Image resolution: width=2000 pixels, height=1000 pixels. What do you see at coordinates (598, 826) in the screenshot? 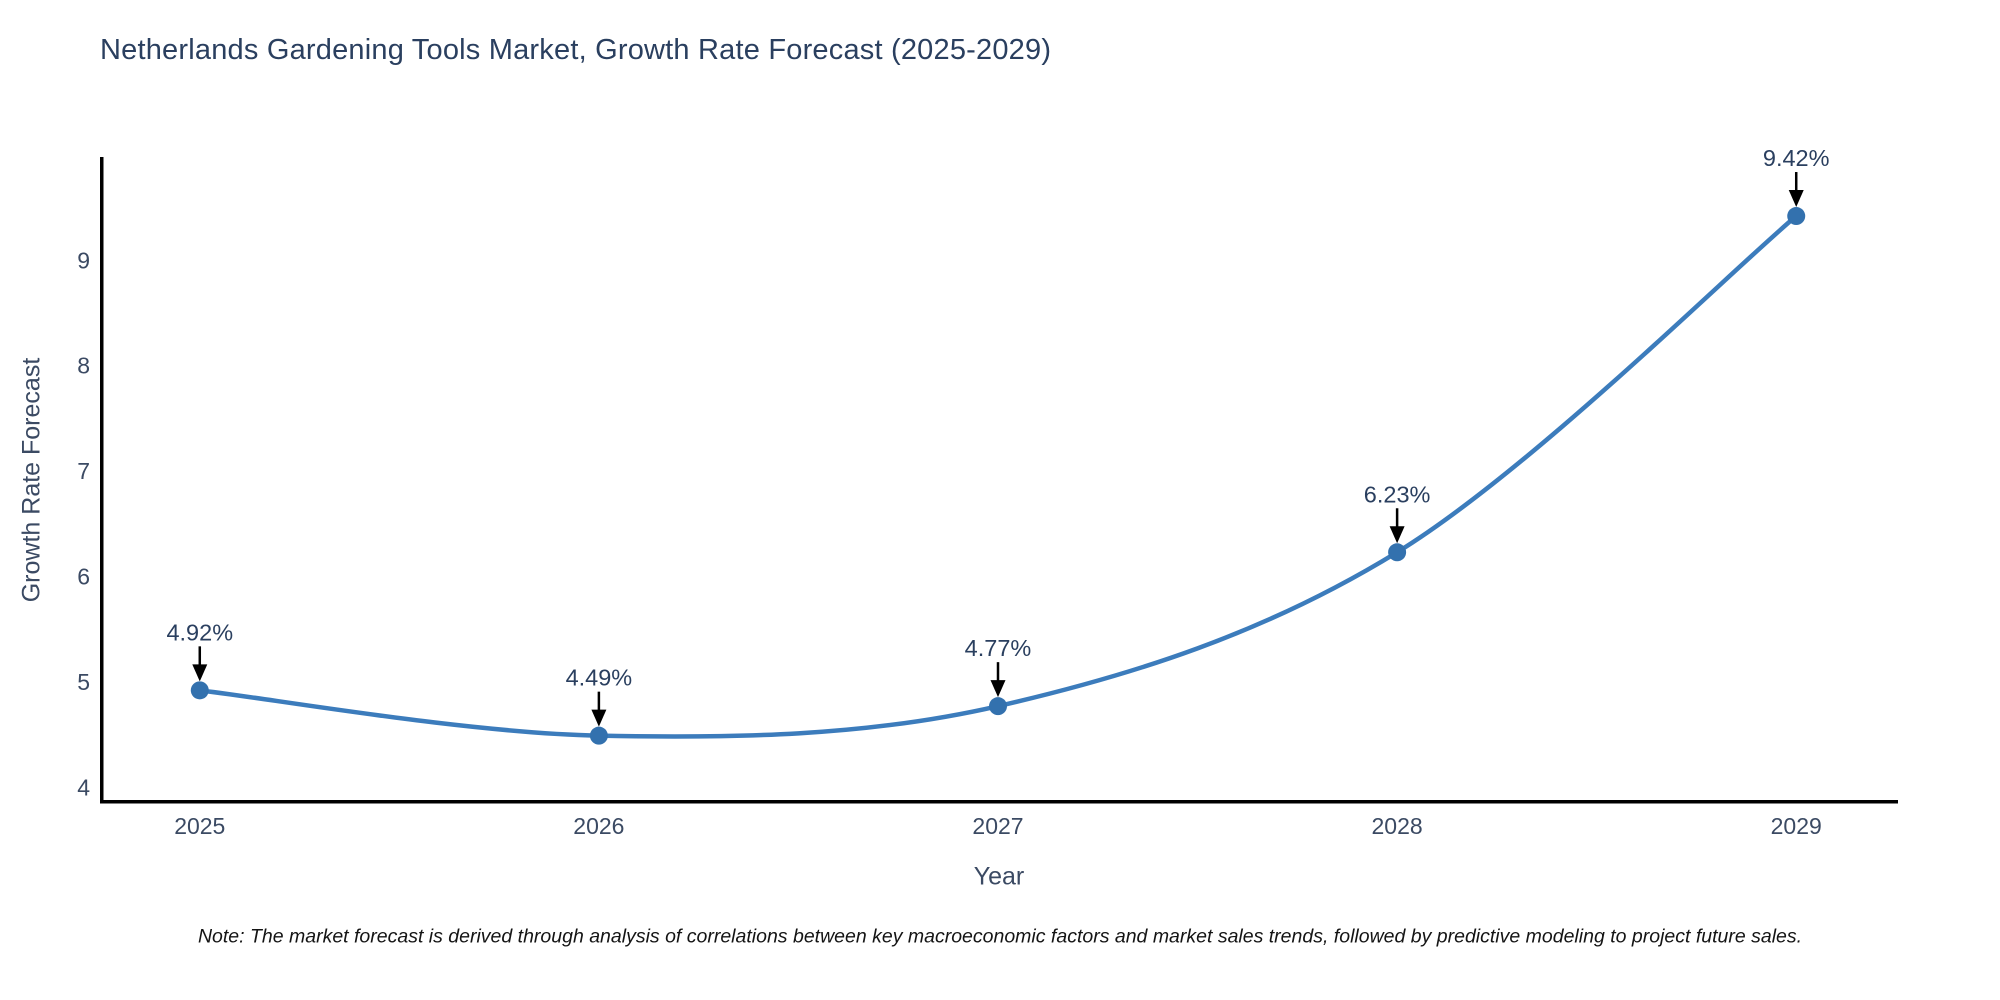
I see `x-tick-label: 2026` at bounding box center [598, 826].